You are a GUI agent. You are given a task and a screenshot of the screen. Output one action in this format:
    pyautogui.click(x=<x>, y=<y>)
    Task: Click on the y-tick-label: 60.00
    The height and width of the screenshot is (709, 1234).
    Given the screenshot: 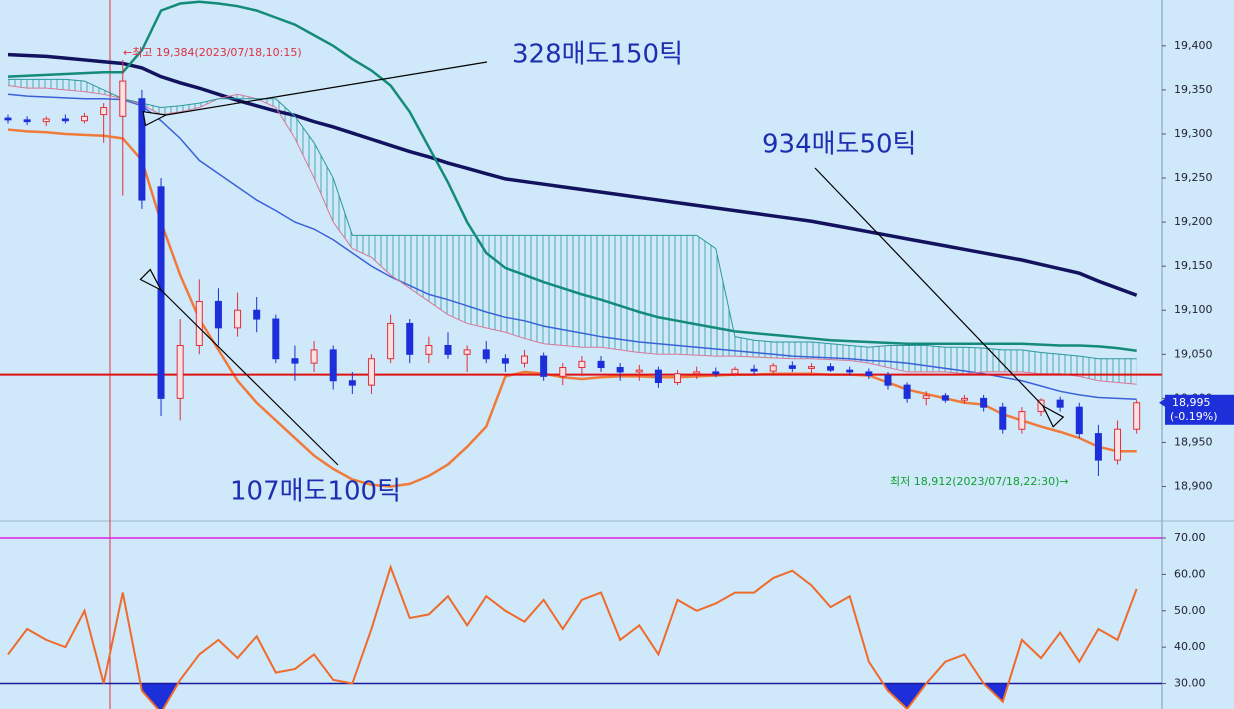 What is the action you would take?
    pyautogui.click(x=1190, y=573)
    